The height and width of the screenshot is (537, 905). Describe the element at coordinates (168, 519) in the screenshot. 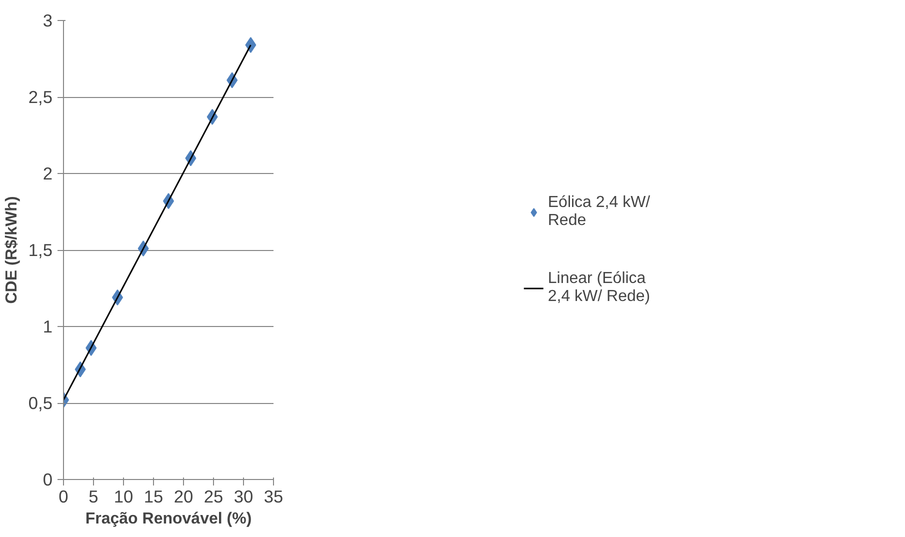

I see `x-axis-title: Fração Renovável (%)` at that location.